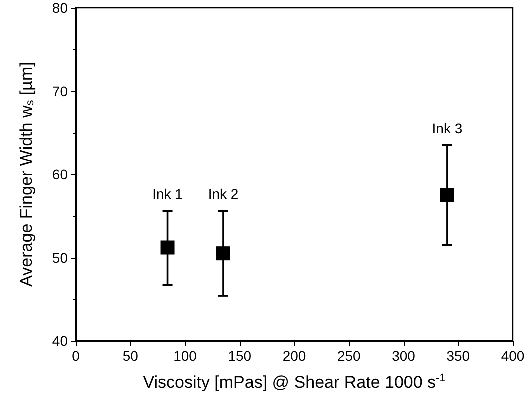 Image resolution: width=528 pixels, height=410 pixels. I want to click on annotation: Ink 2, so click(223, 194).